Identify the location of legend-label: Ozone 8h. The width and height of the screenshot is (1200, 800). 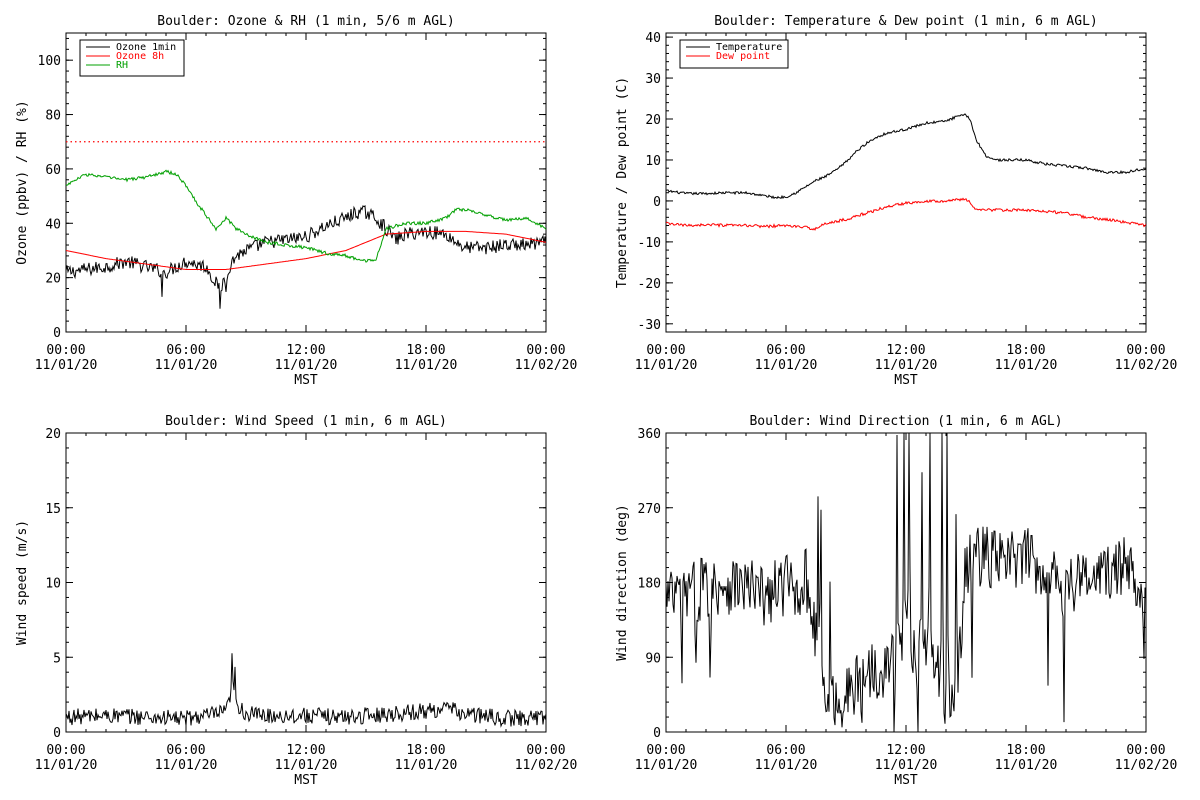
(140, 56).